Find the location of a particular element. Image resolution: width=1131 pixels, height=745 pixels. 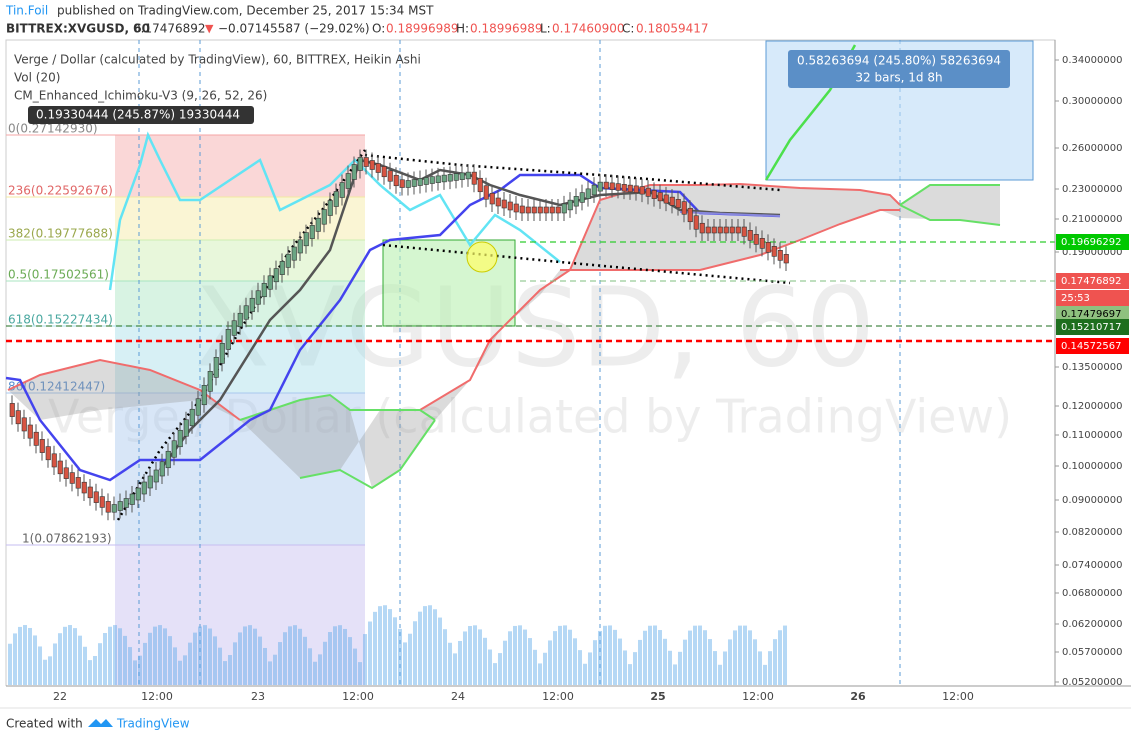

tv-logo is located at coordinates (100, 723).